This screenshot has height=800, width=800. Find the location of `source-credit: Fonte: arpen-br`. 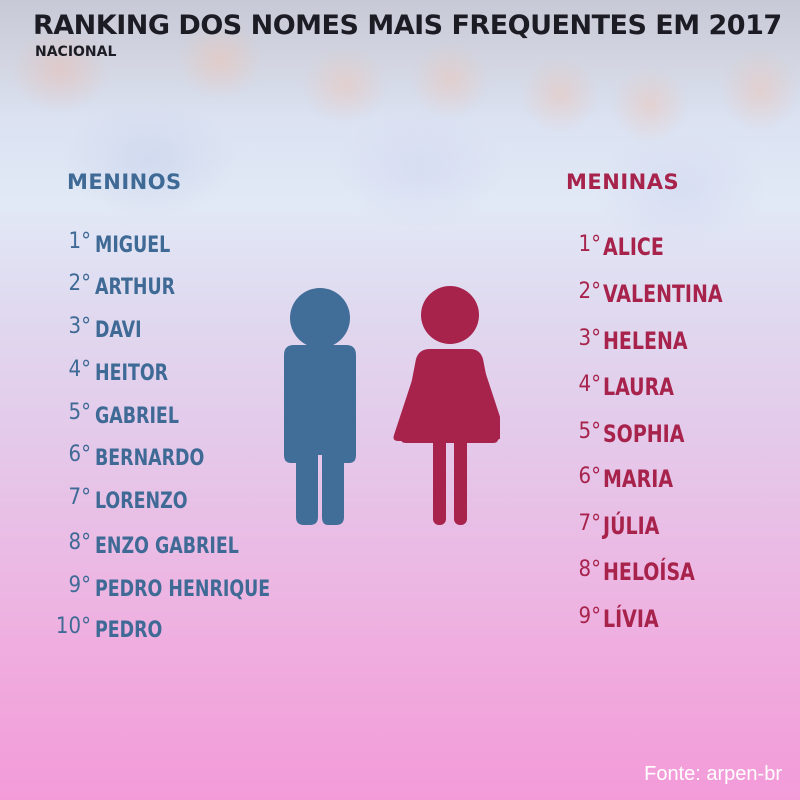

source-credit: Fonte: arpen-br is located at coordinates (713, 774).